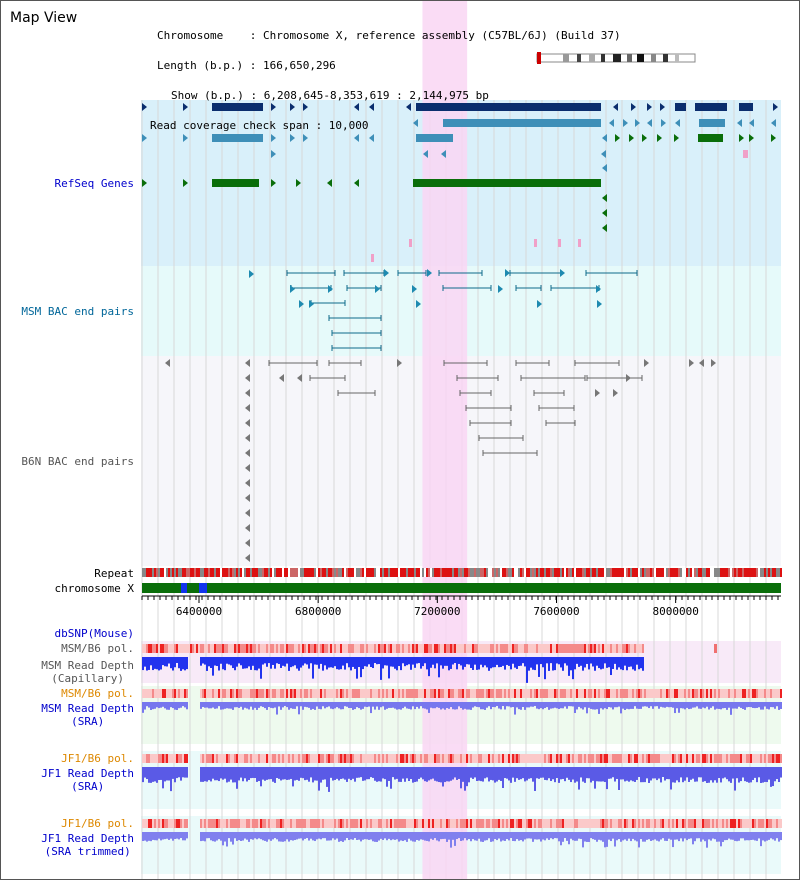 This screenshot has width=800, height=880. What do you see at coordinates (97, 758) in the screenshot?
I see `track-label-jf1-b6-pol-1: JF1/B6 pol.` at bounding box center [97, 758].